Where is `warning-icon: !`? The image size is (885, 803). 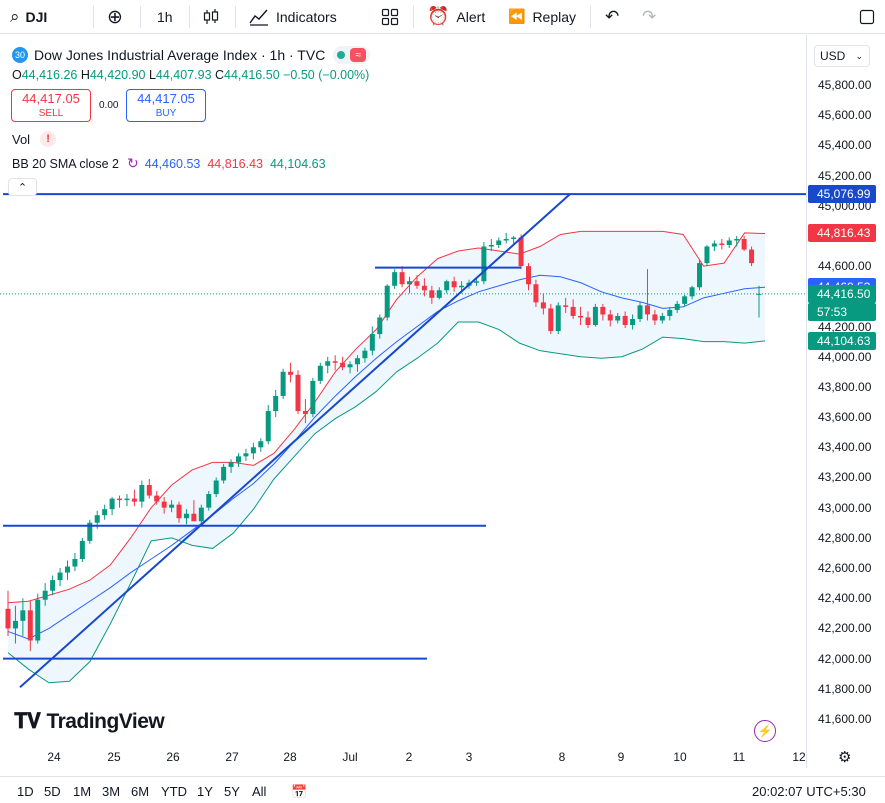 warning-icon: ! is located at coordinates (48, 139).